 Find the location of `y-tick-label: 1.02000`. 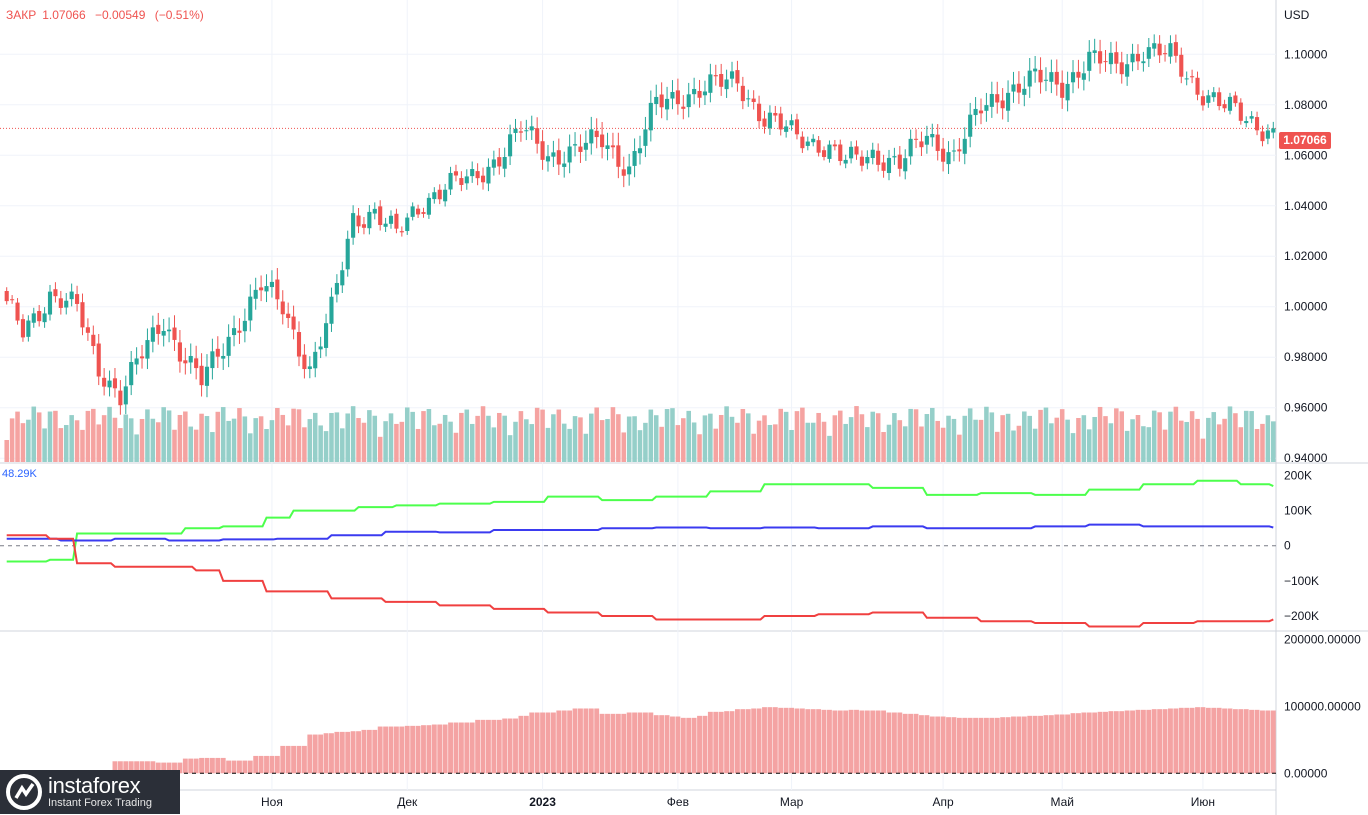

y-tick-label: 1.02000 is located at coordinates (1306, 256).